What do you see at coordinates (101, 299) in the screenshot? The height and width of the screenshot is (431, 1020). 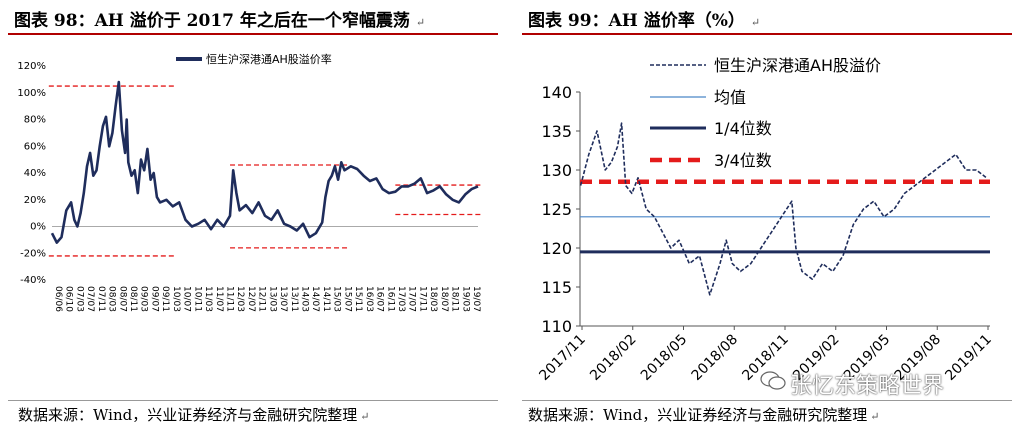 I see `x-tick-label: 07/11` at bounding box center [101, 299].